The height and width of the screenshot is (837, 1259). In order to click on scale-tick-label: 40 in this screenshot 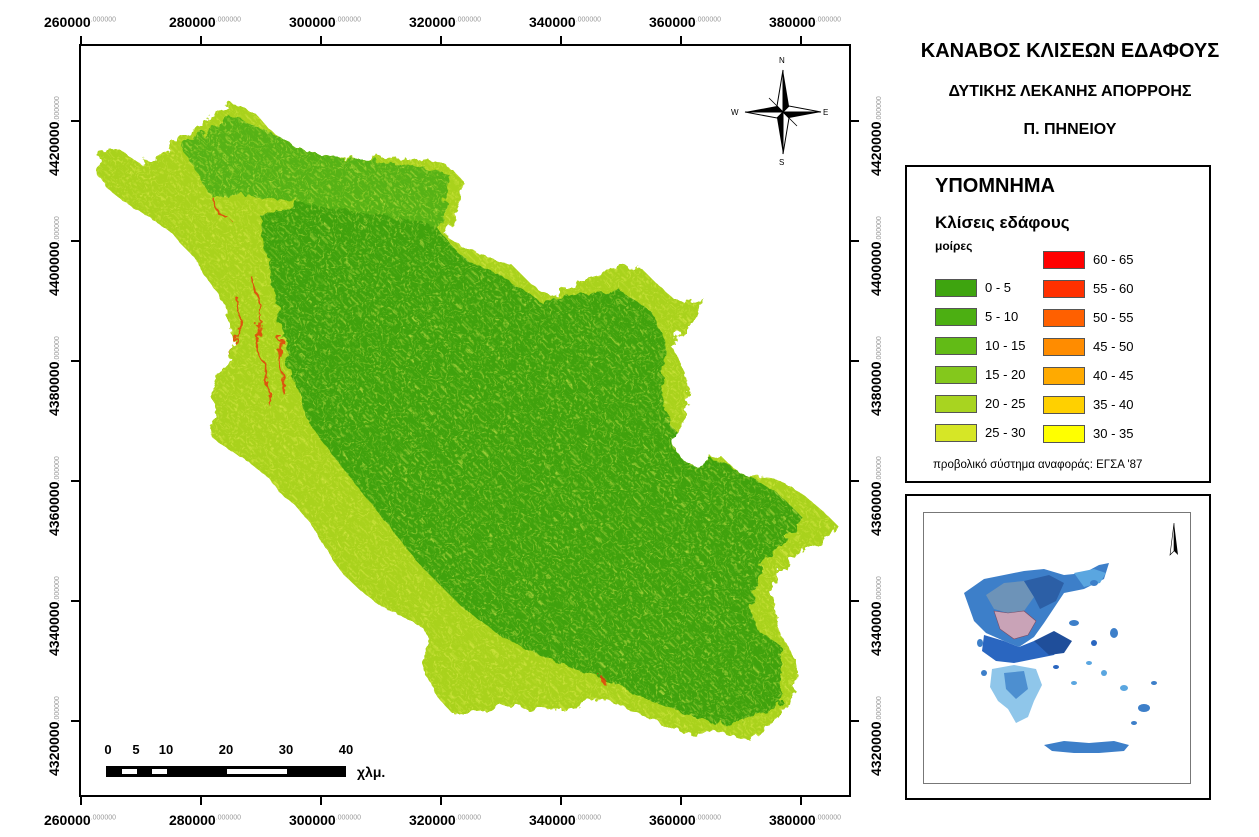, I will do `click(346, 749)`.